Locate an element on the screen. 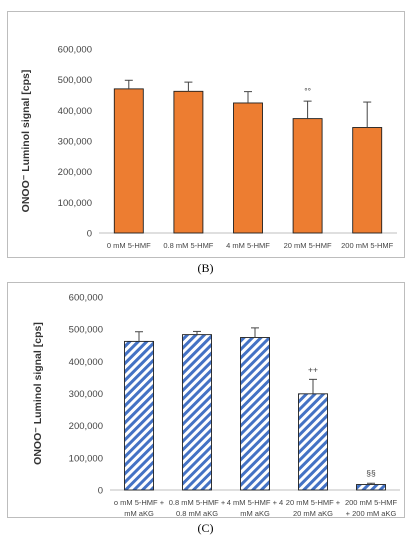 The height and width of the screenshot is (550, 411). x-tick-label: 4 mM 5-HMF is located at coordinates (248, 245).